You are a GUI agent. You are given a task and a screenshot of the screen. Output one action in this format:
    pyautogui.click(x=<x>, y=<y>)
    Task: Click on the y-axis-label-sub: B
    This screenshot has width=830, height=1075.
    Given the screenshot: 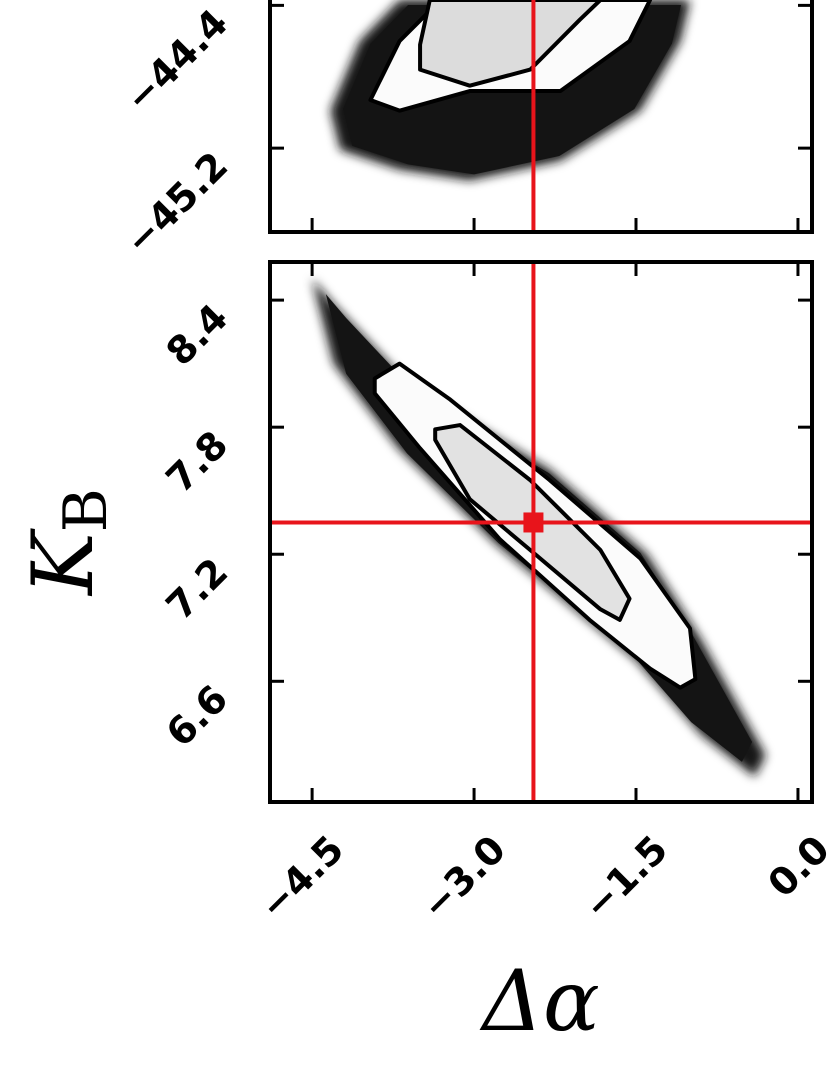 What is the action you would take?
    pyautogui.click(x=86, y=510)
    